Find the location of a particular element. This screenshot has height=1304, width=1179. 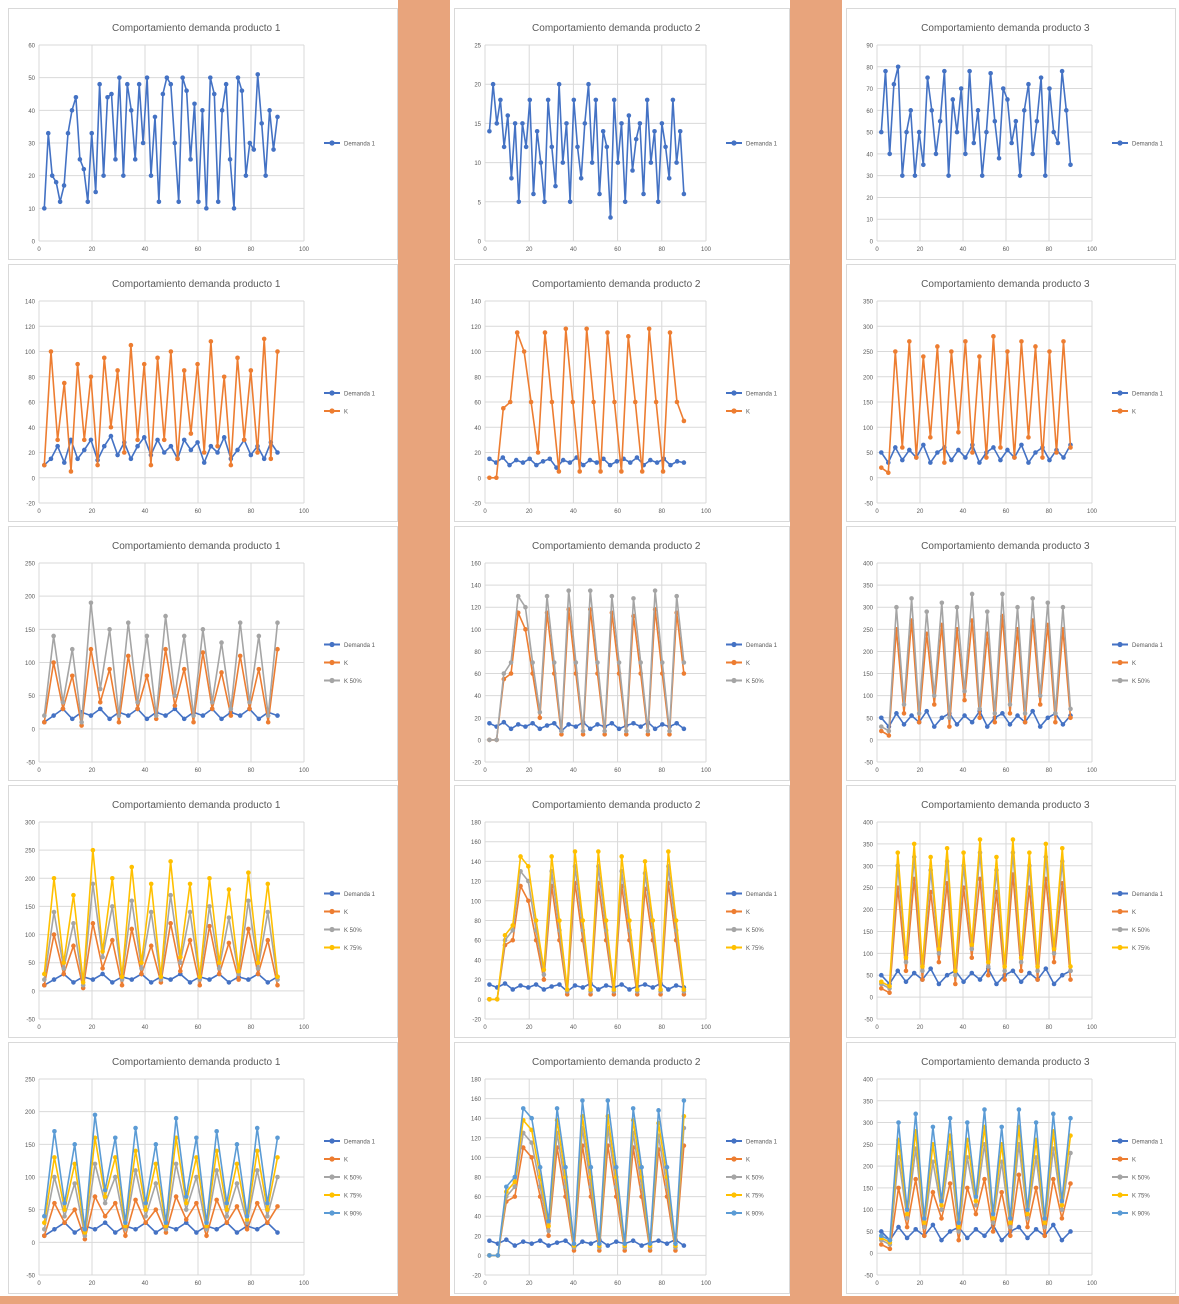

y-tick-label: 250 is located at coordinates (868, 889).